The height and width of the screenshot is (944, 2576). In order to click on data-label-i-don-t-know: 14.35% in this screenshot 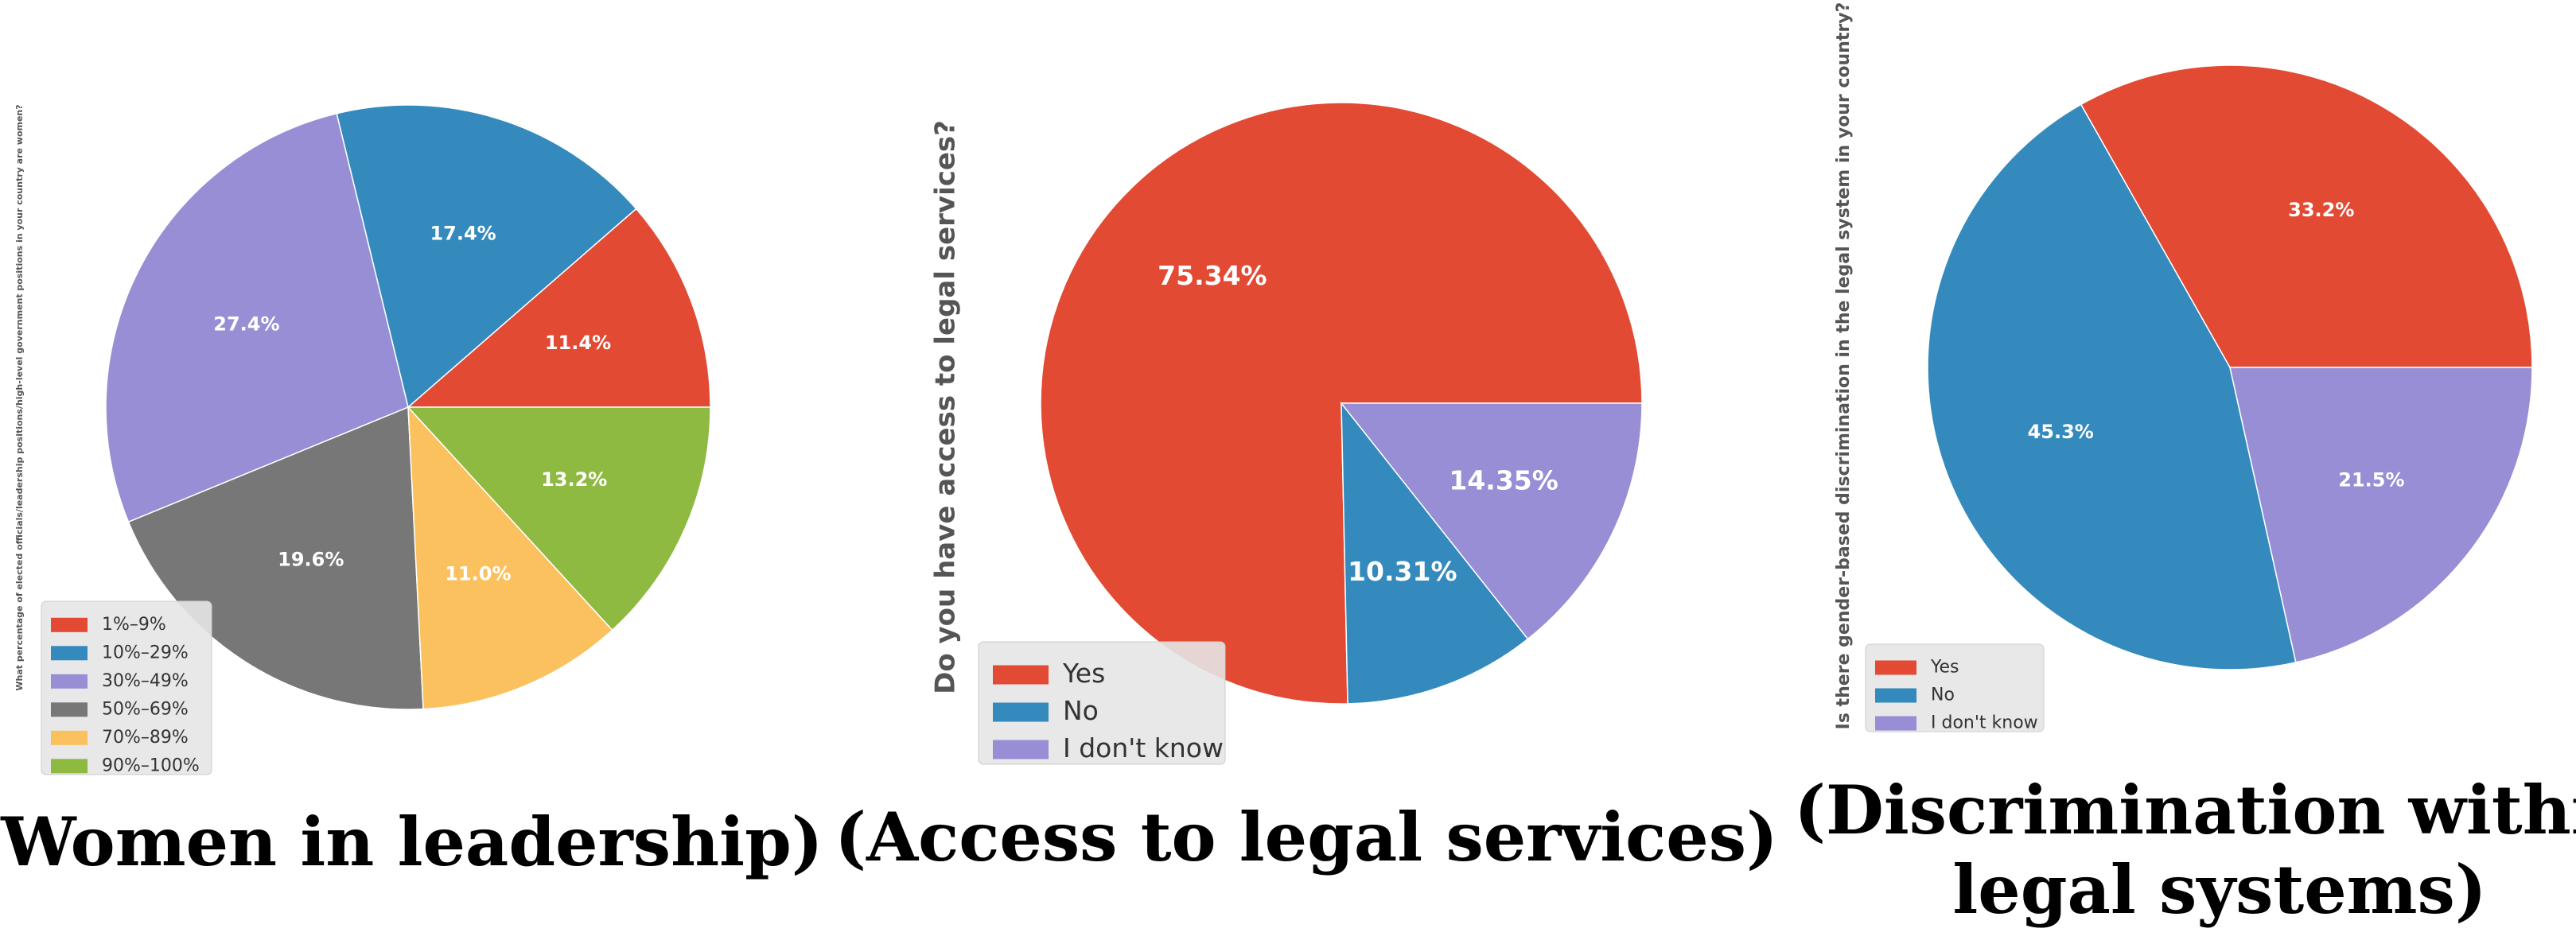, I will do `click(1504, 479)`.